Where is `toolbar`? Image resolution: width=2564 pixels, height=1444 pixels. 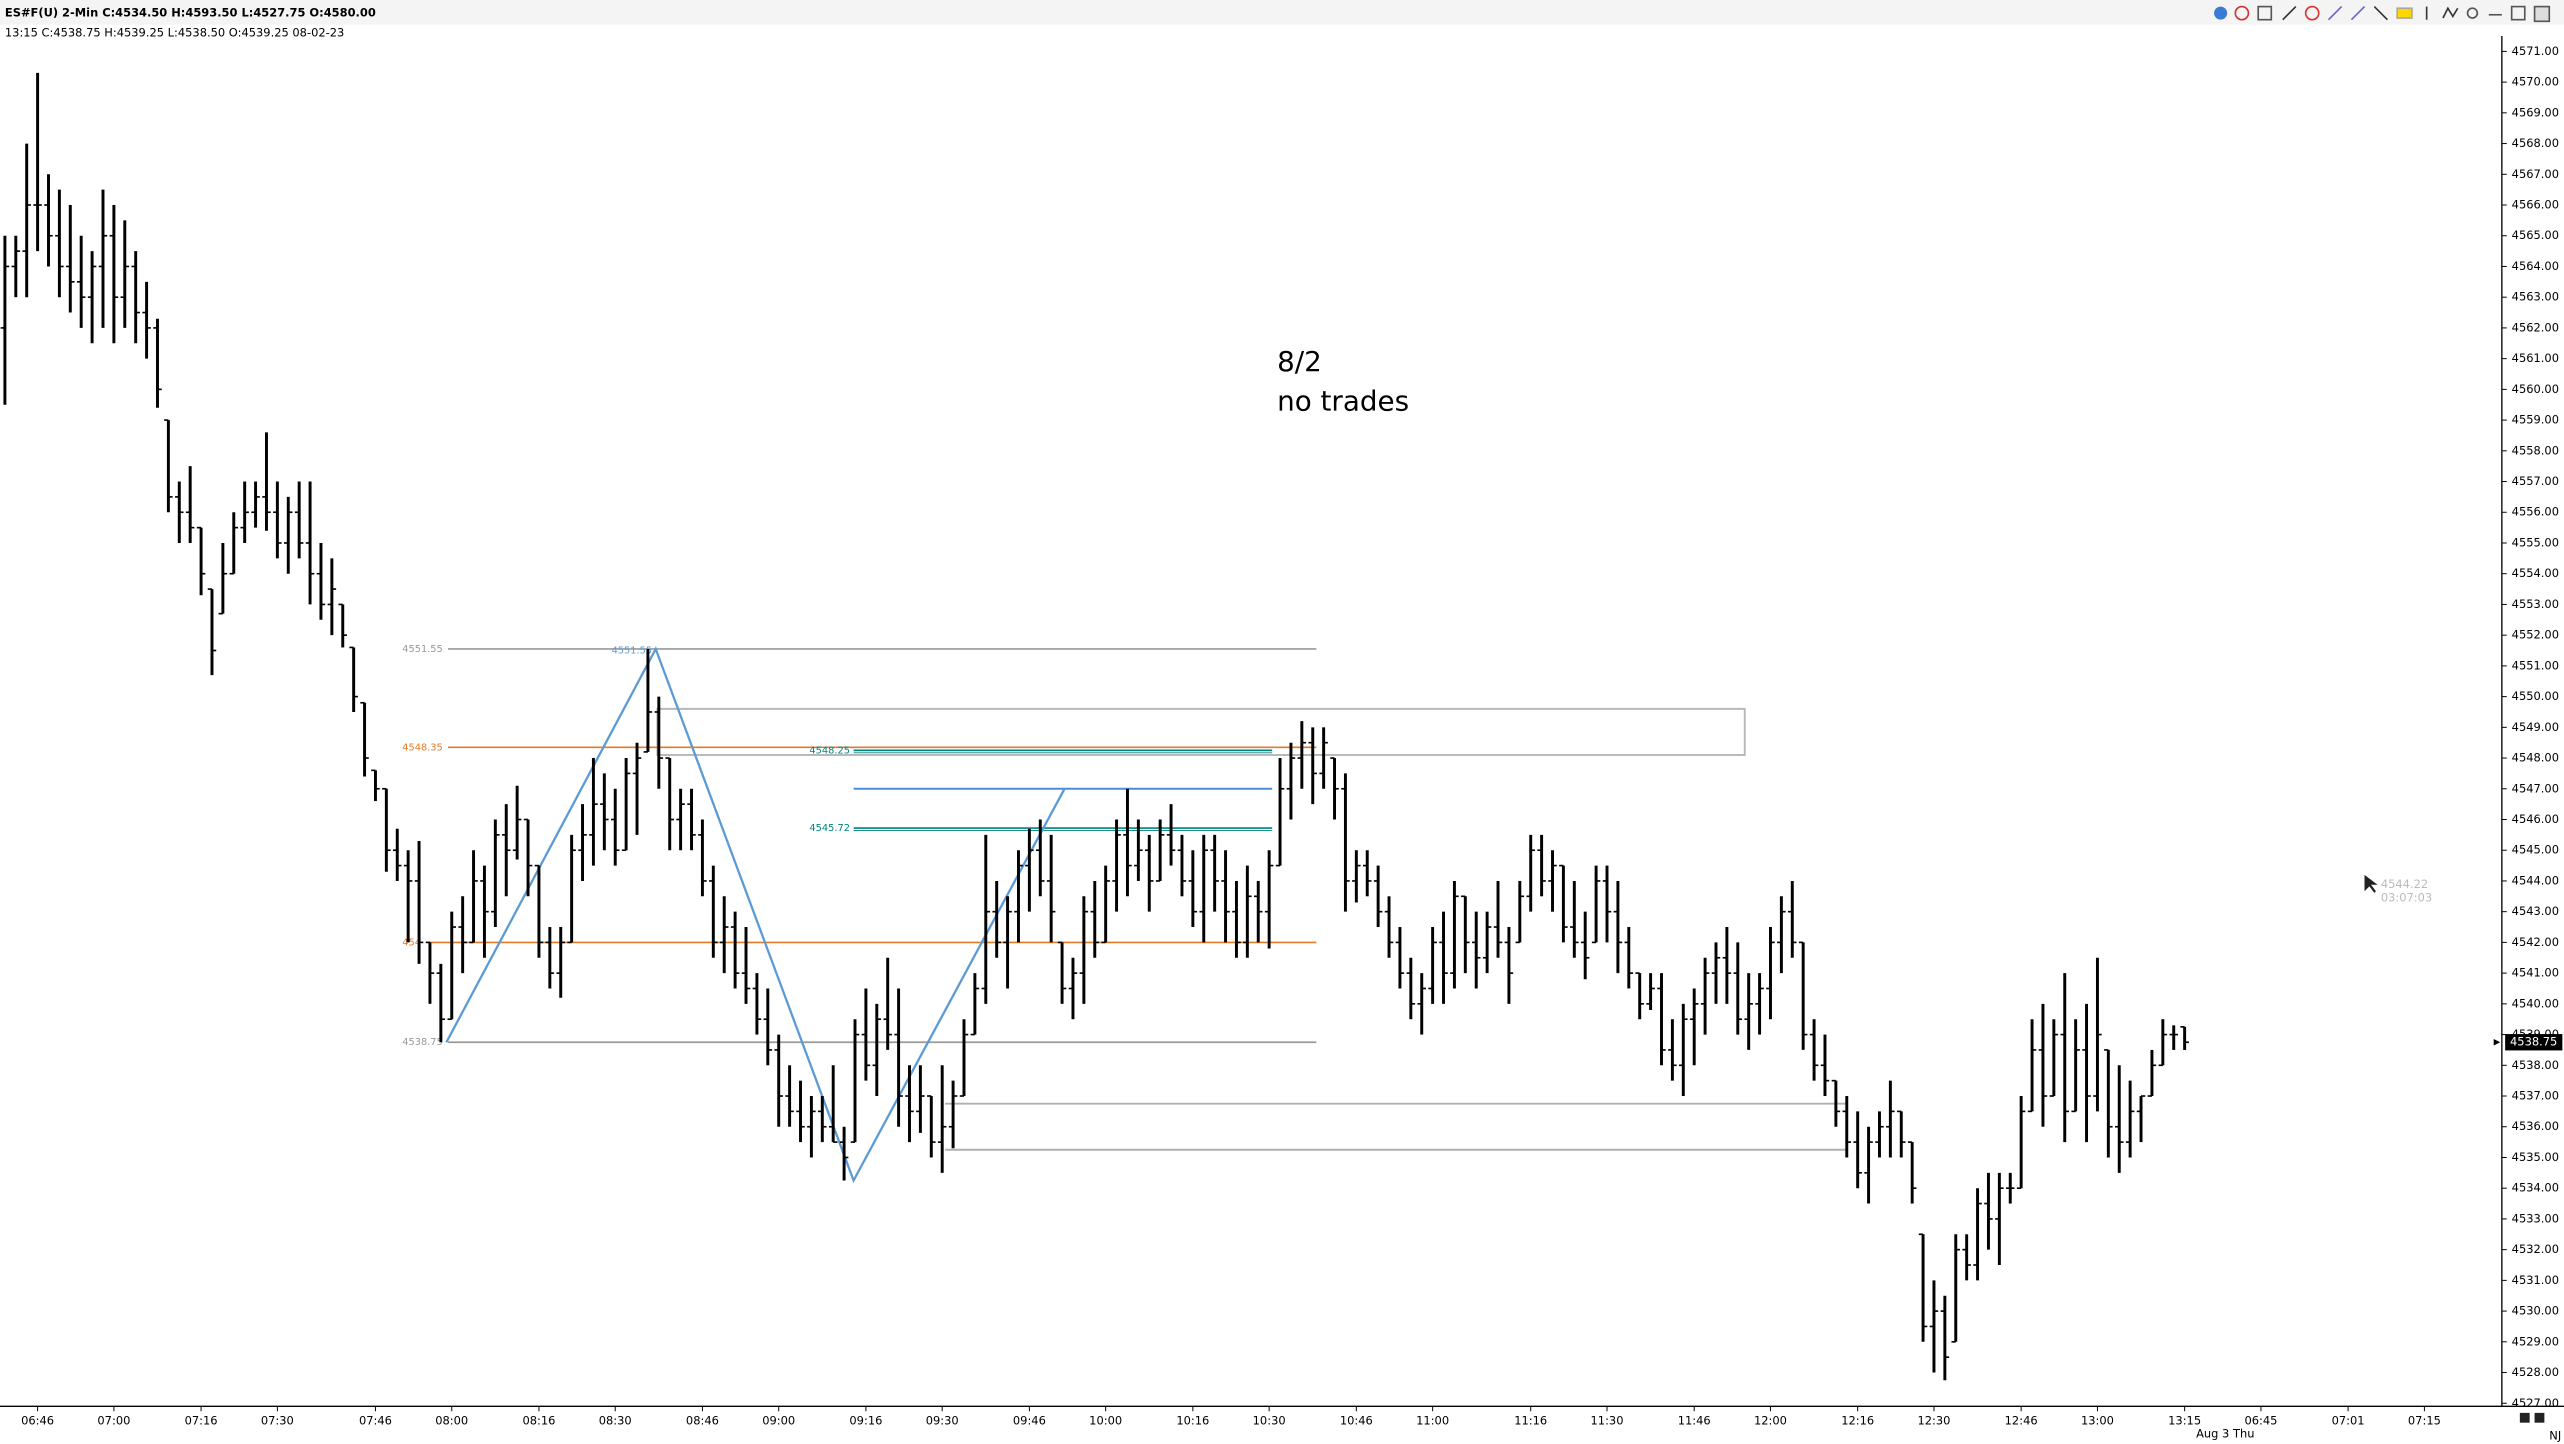
toolbar is located at coordinates (2382, 14).